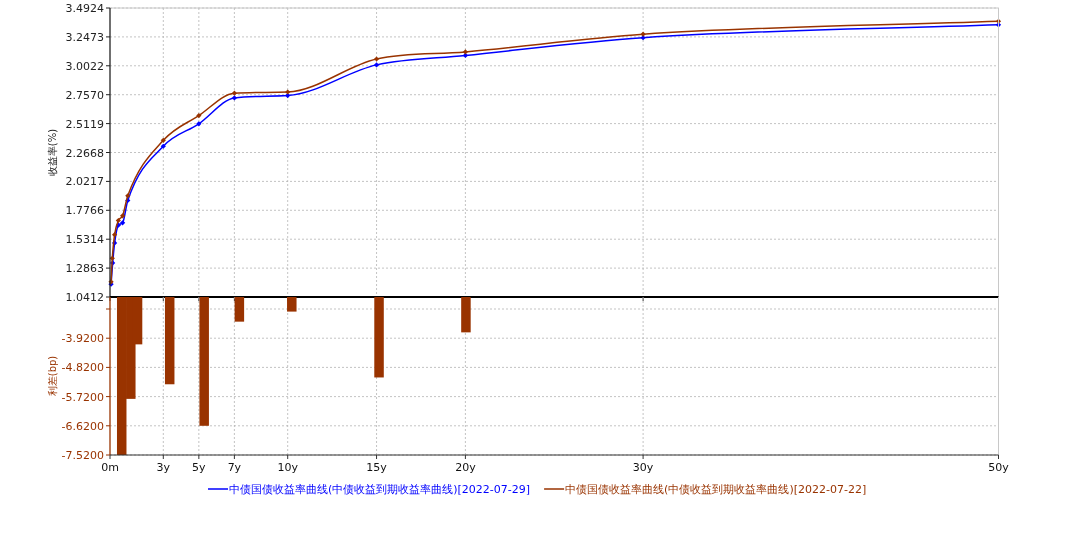  I want to click on legend-label: 中债国债收益率曲线(中债收益到期收益率曲线)[2022-07-29], so click(380, 489).